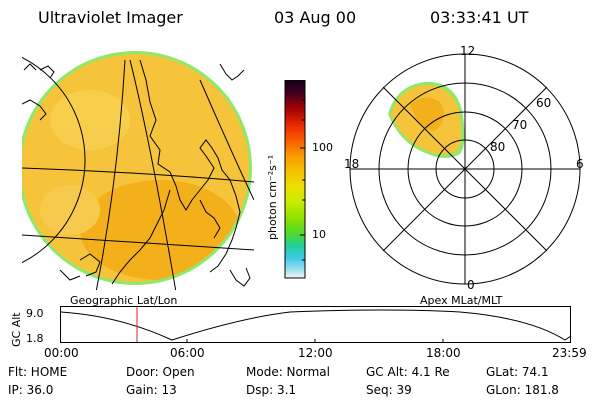 Image resolution: width=600 pixels, height=400 pixels. What do you see at coordinates (295, 179) in the screenshot?
I see `colorbar` at bounding box center [295, 179].